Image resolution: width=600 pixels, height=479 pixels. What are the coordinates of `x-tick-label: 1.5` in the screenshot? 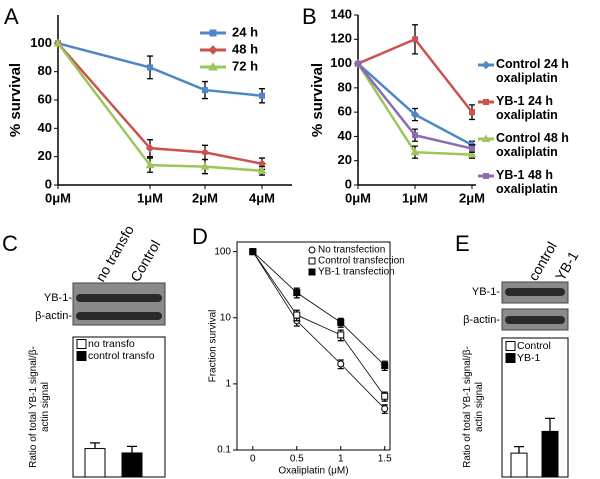 It's located at (385, 459).